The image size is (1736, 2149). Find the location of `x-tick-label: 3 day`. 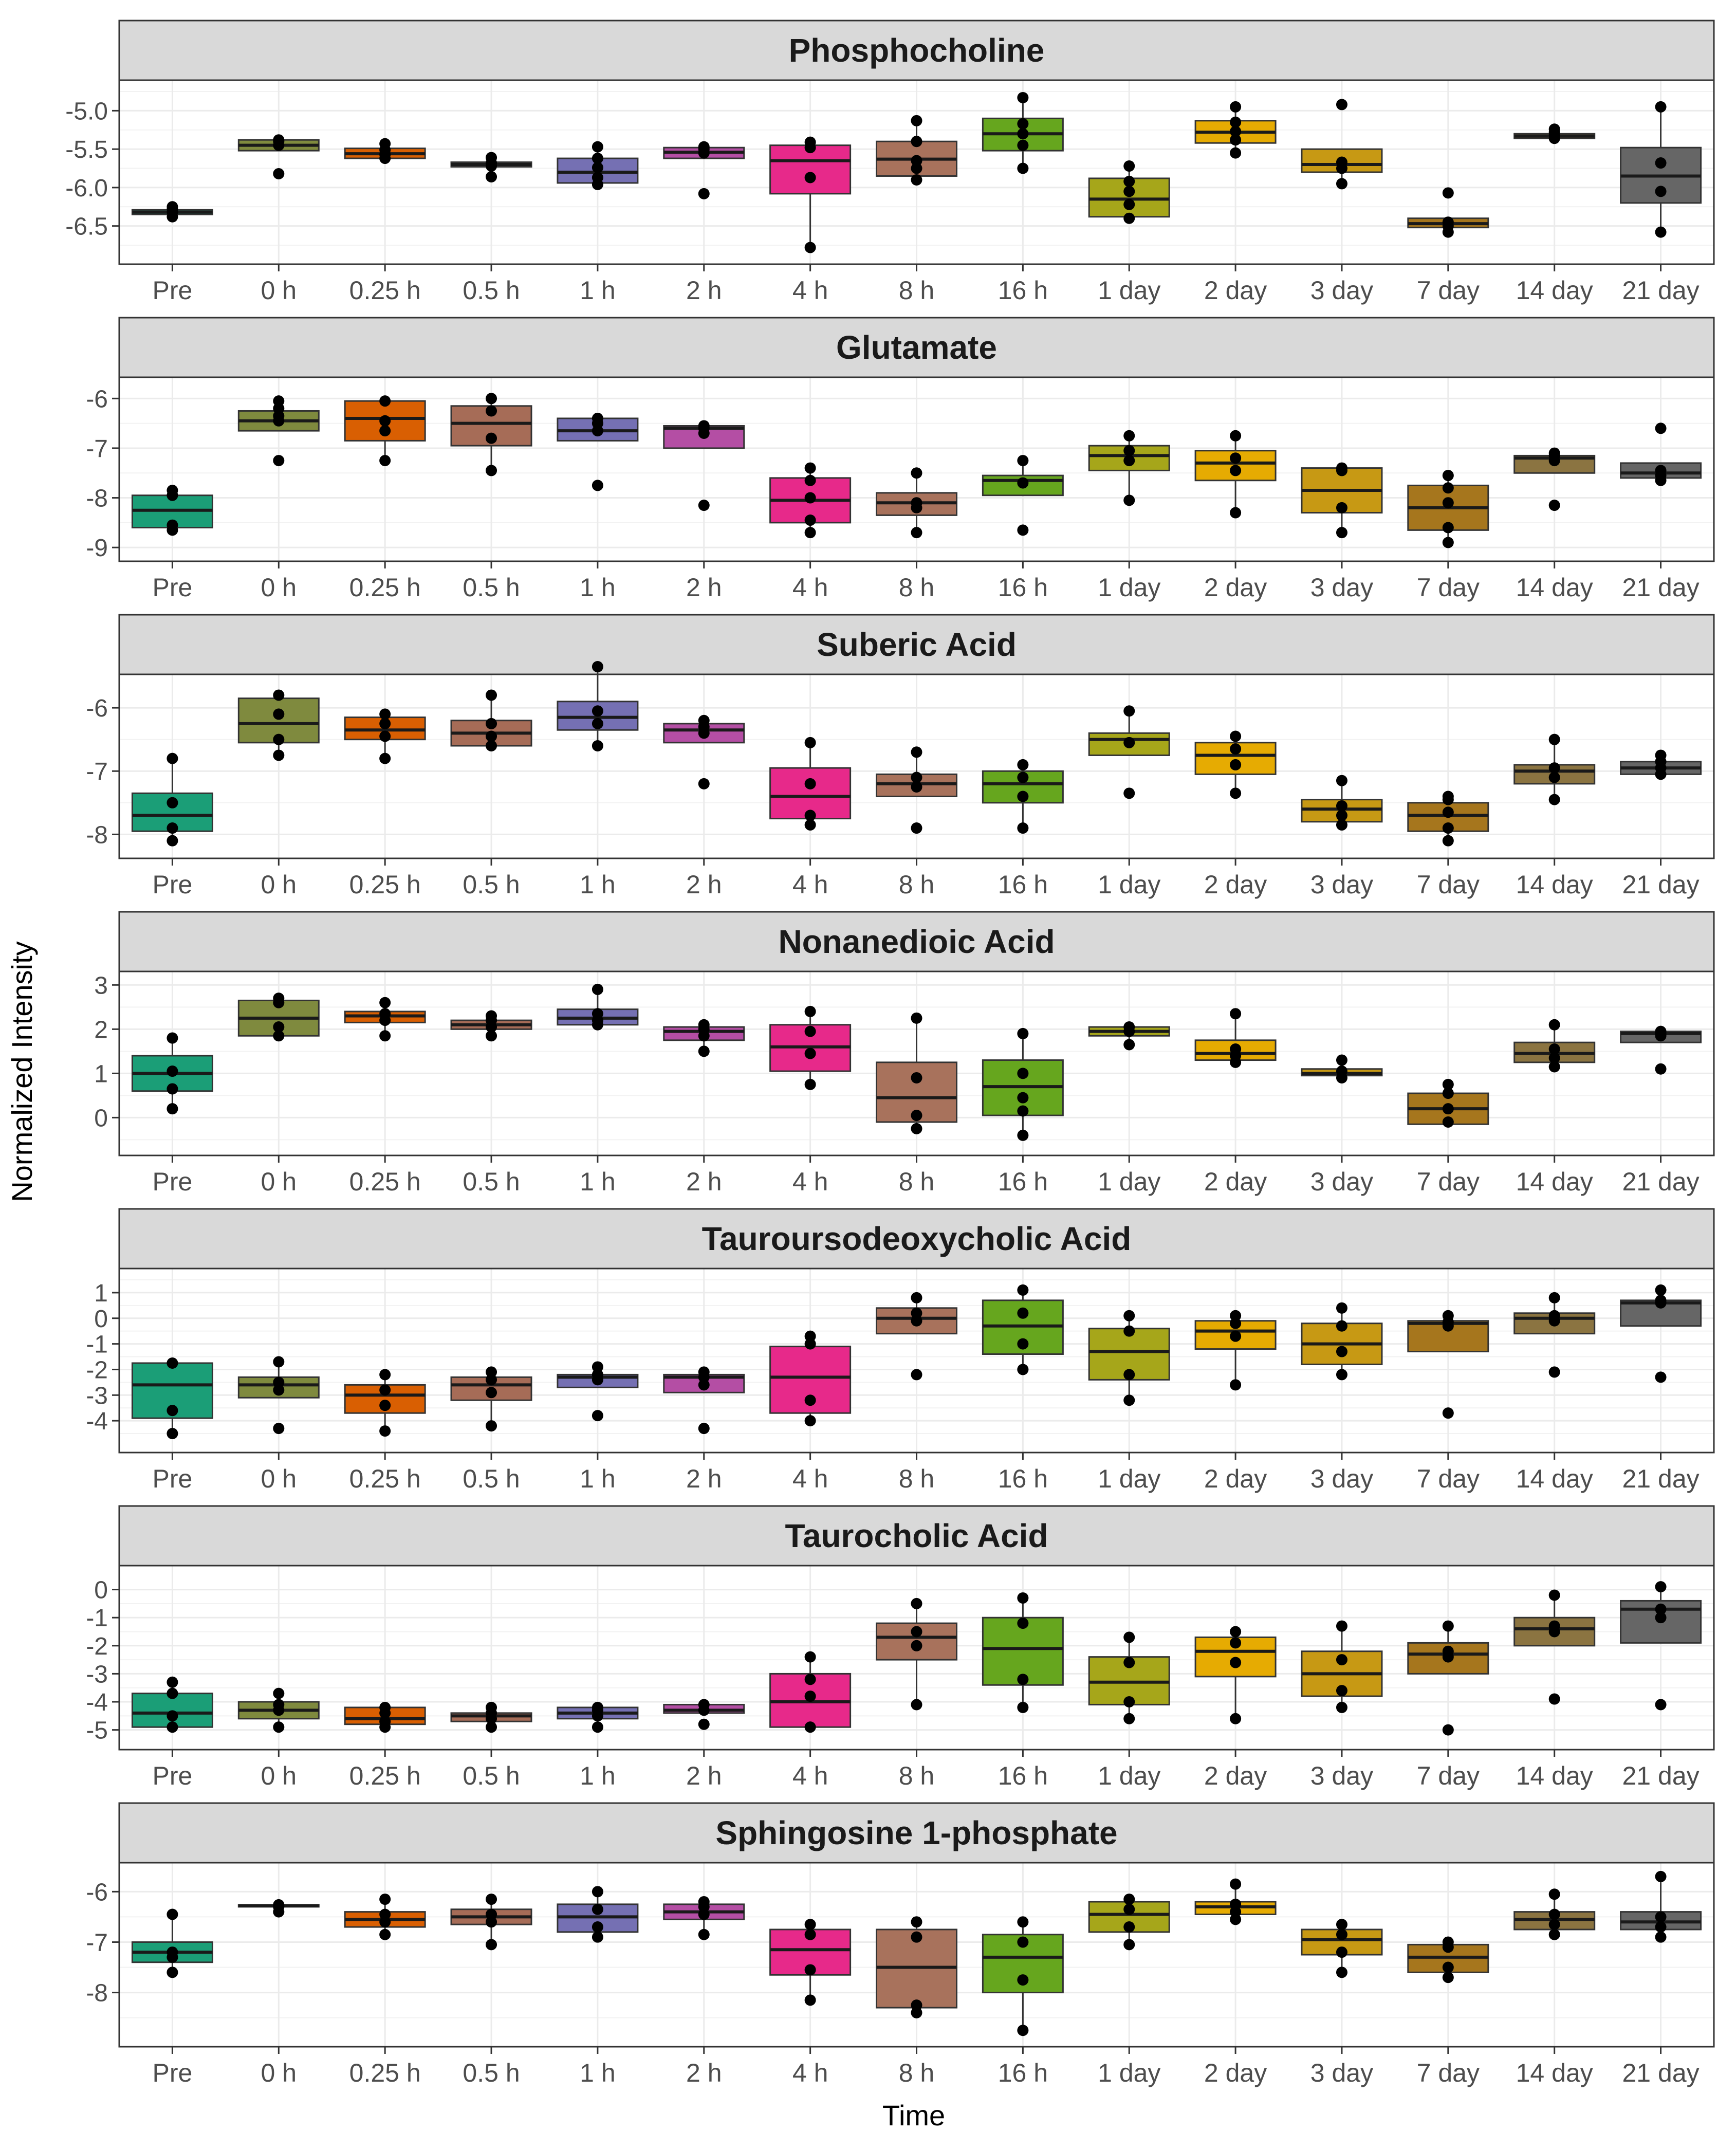

x-tick-label: 3 day is located at coordinates (1342, 1478).